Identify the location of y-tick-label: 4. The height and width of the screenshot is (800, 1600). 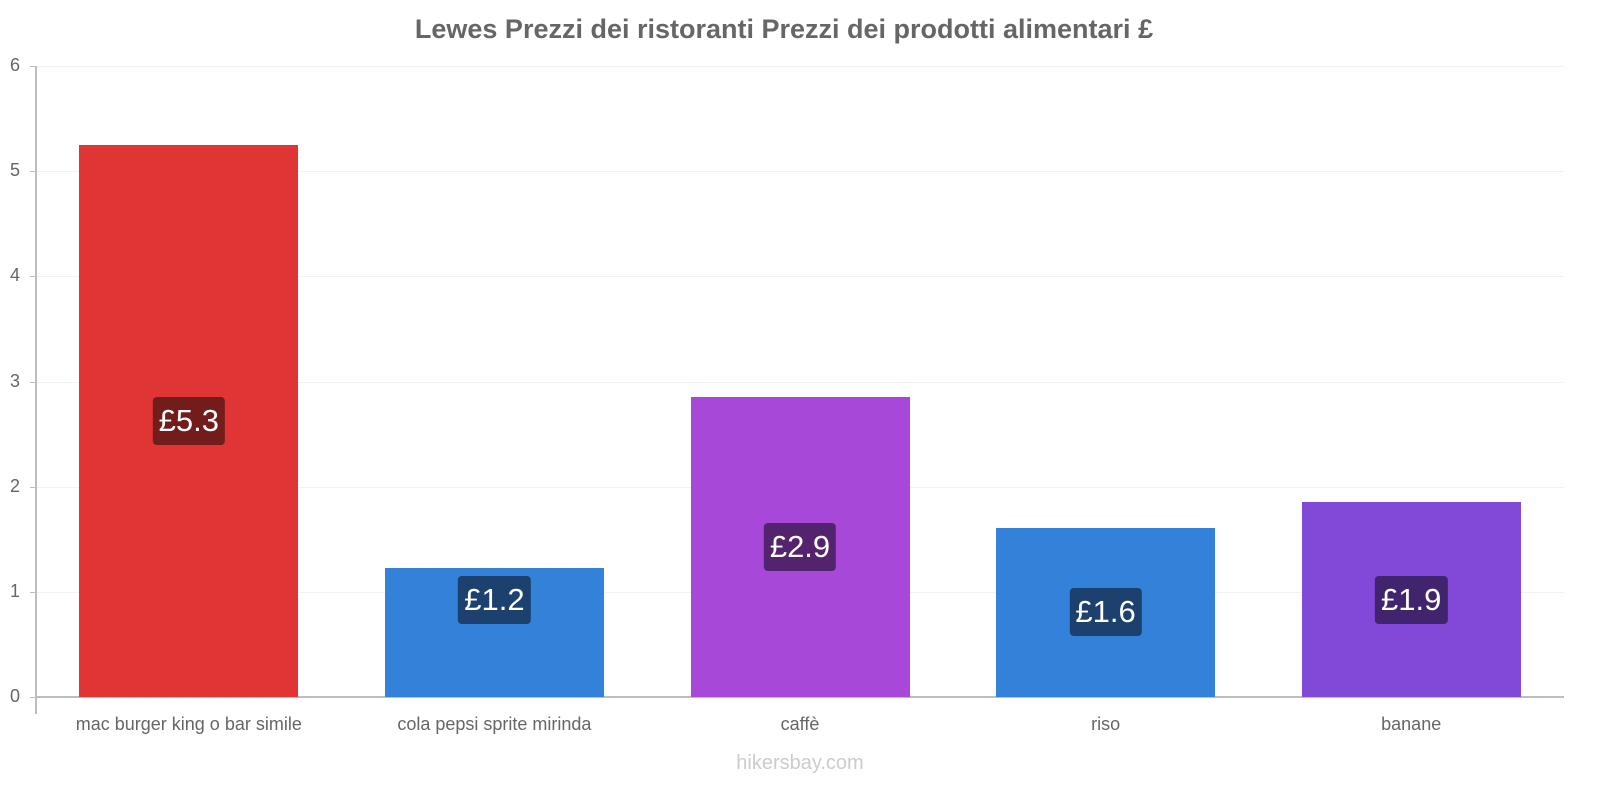
(14, 275).